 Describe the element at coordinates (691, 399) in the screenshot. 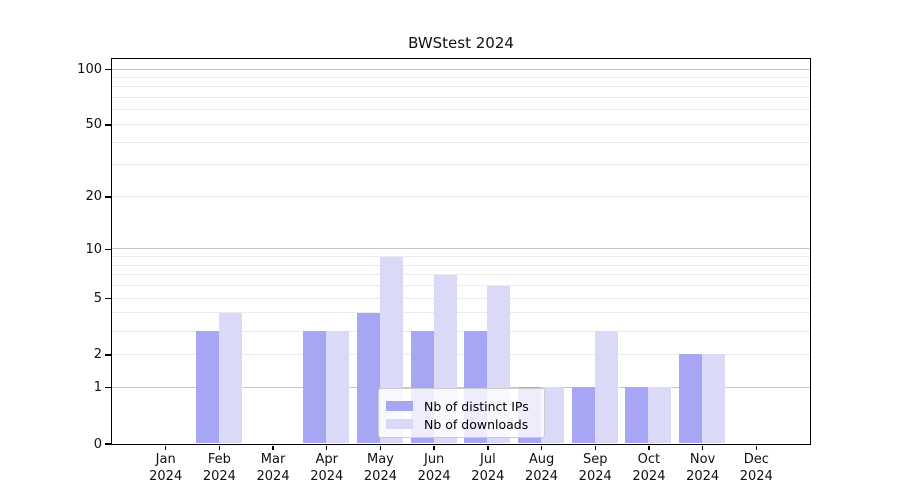

I see `bar-ips-nov` at that location.